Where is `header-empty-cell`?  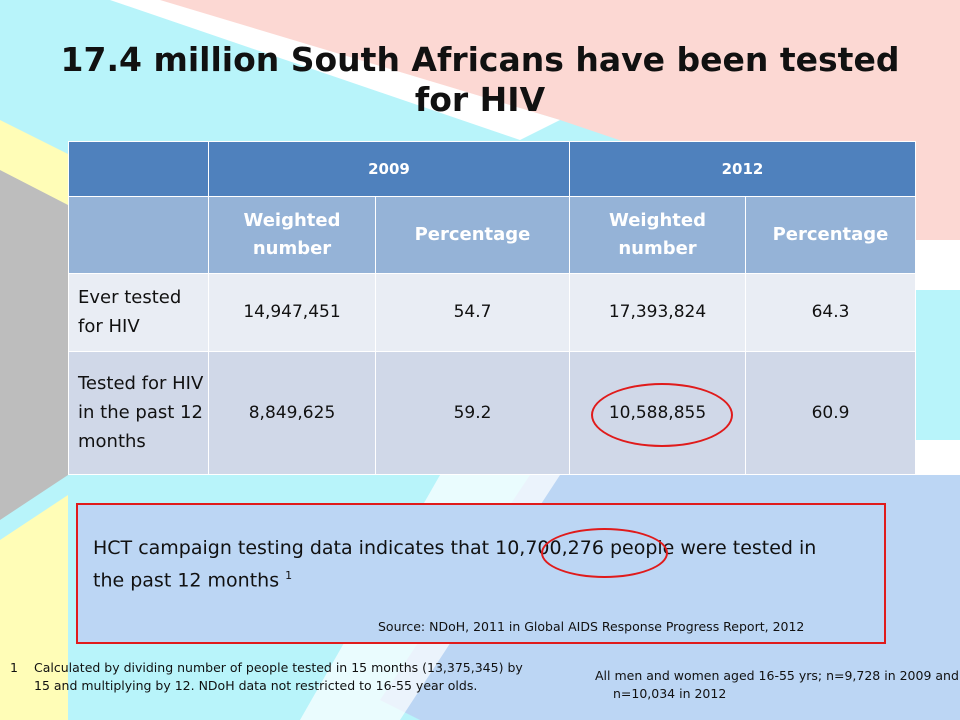
header-empty-cell is located at coordinates (138, 169).